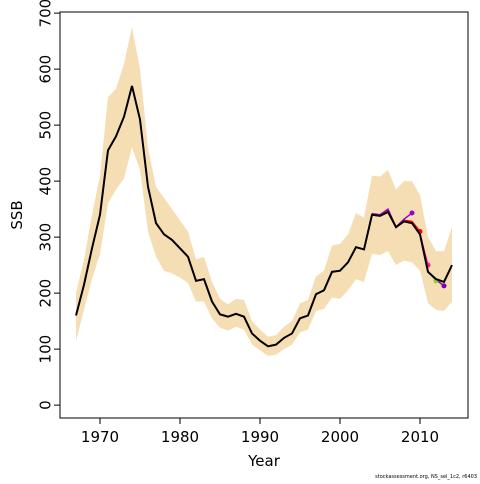  What do you see at coordinates (340, 437) in the screenshot?
I see `x-tick-label: 2000` at bounding box center [340, 437].